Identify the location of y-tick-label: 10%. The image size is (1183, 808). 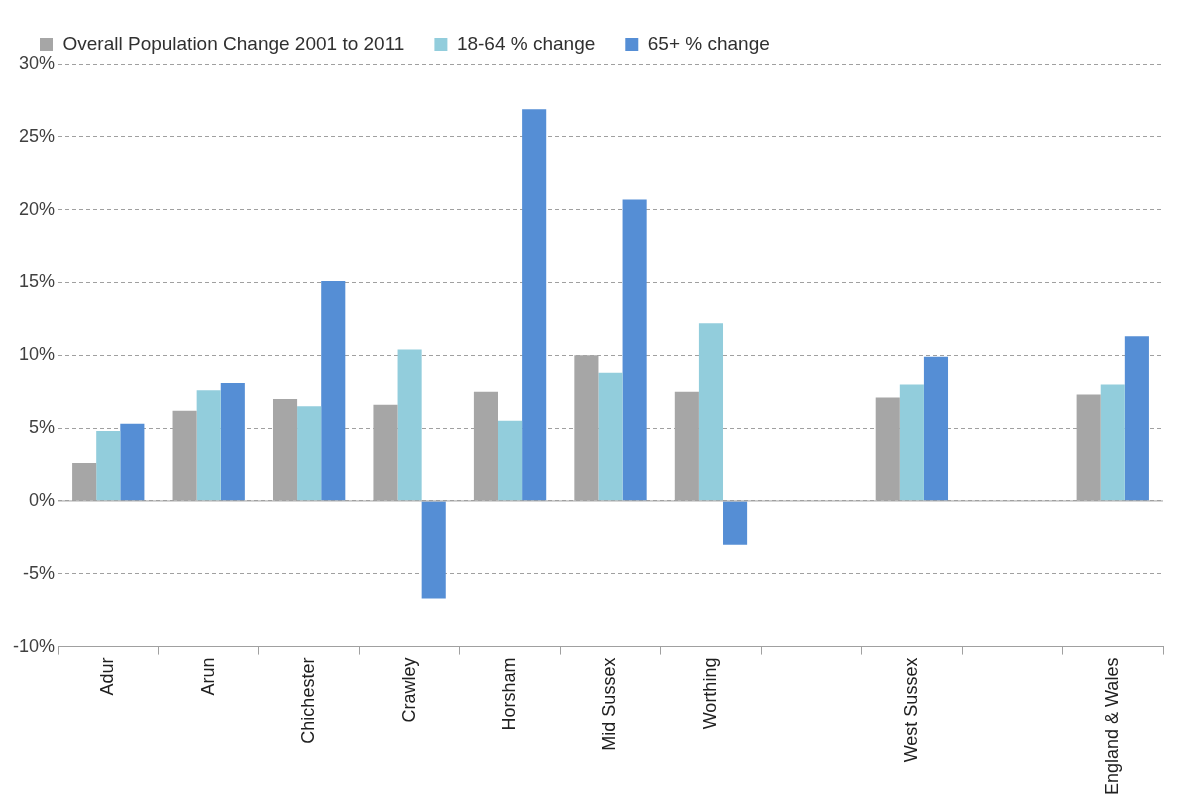
(37, 354).